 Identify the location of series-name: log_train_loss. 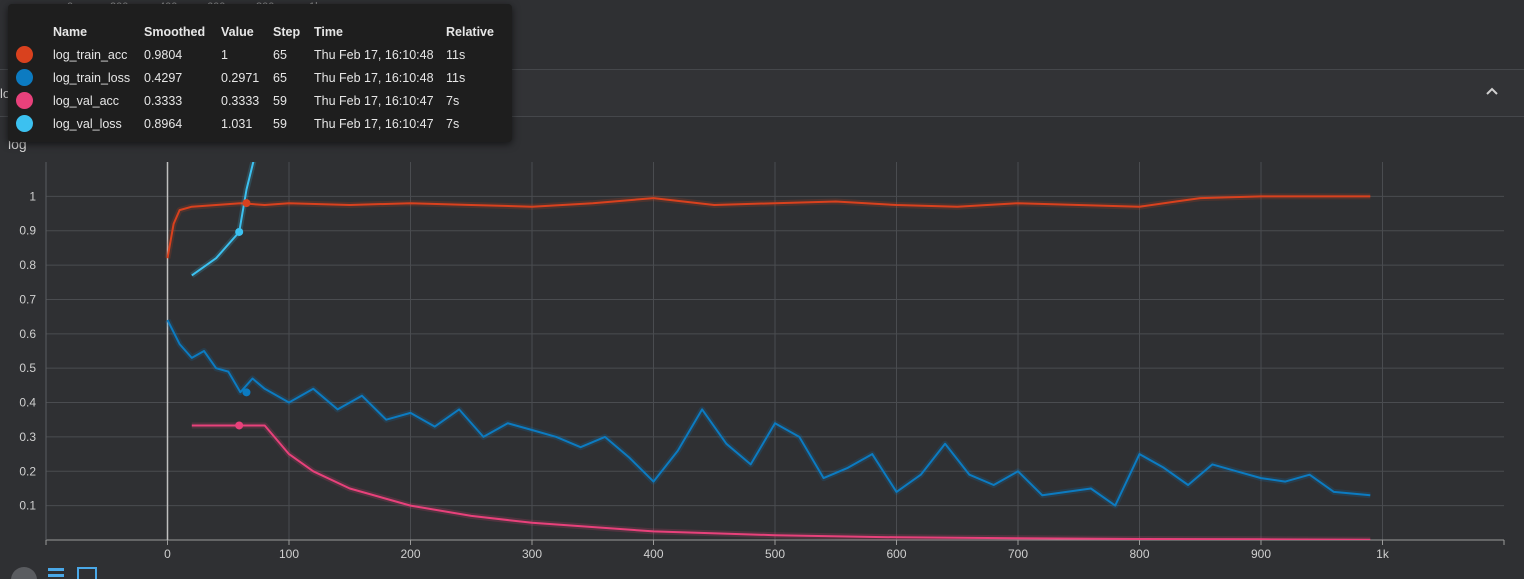
(92, 77).